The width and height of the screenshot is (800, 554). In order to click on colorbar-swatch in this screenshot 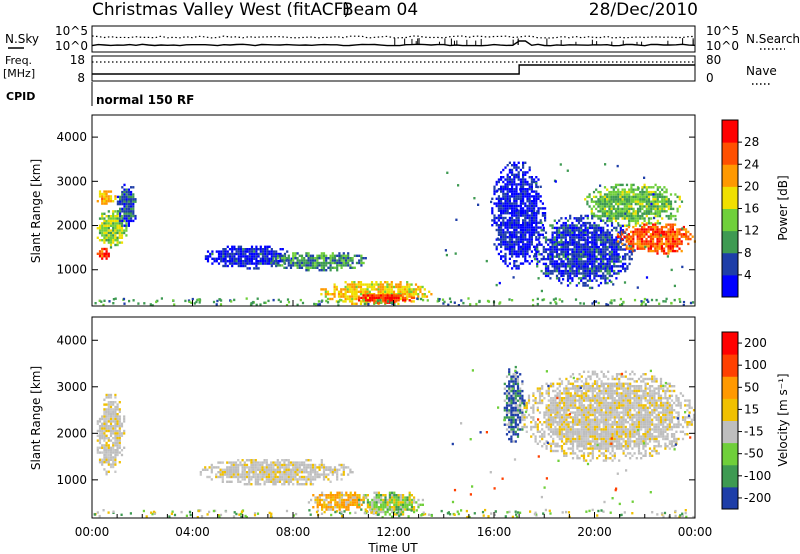, I will do `click(730, 153)`.